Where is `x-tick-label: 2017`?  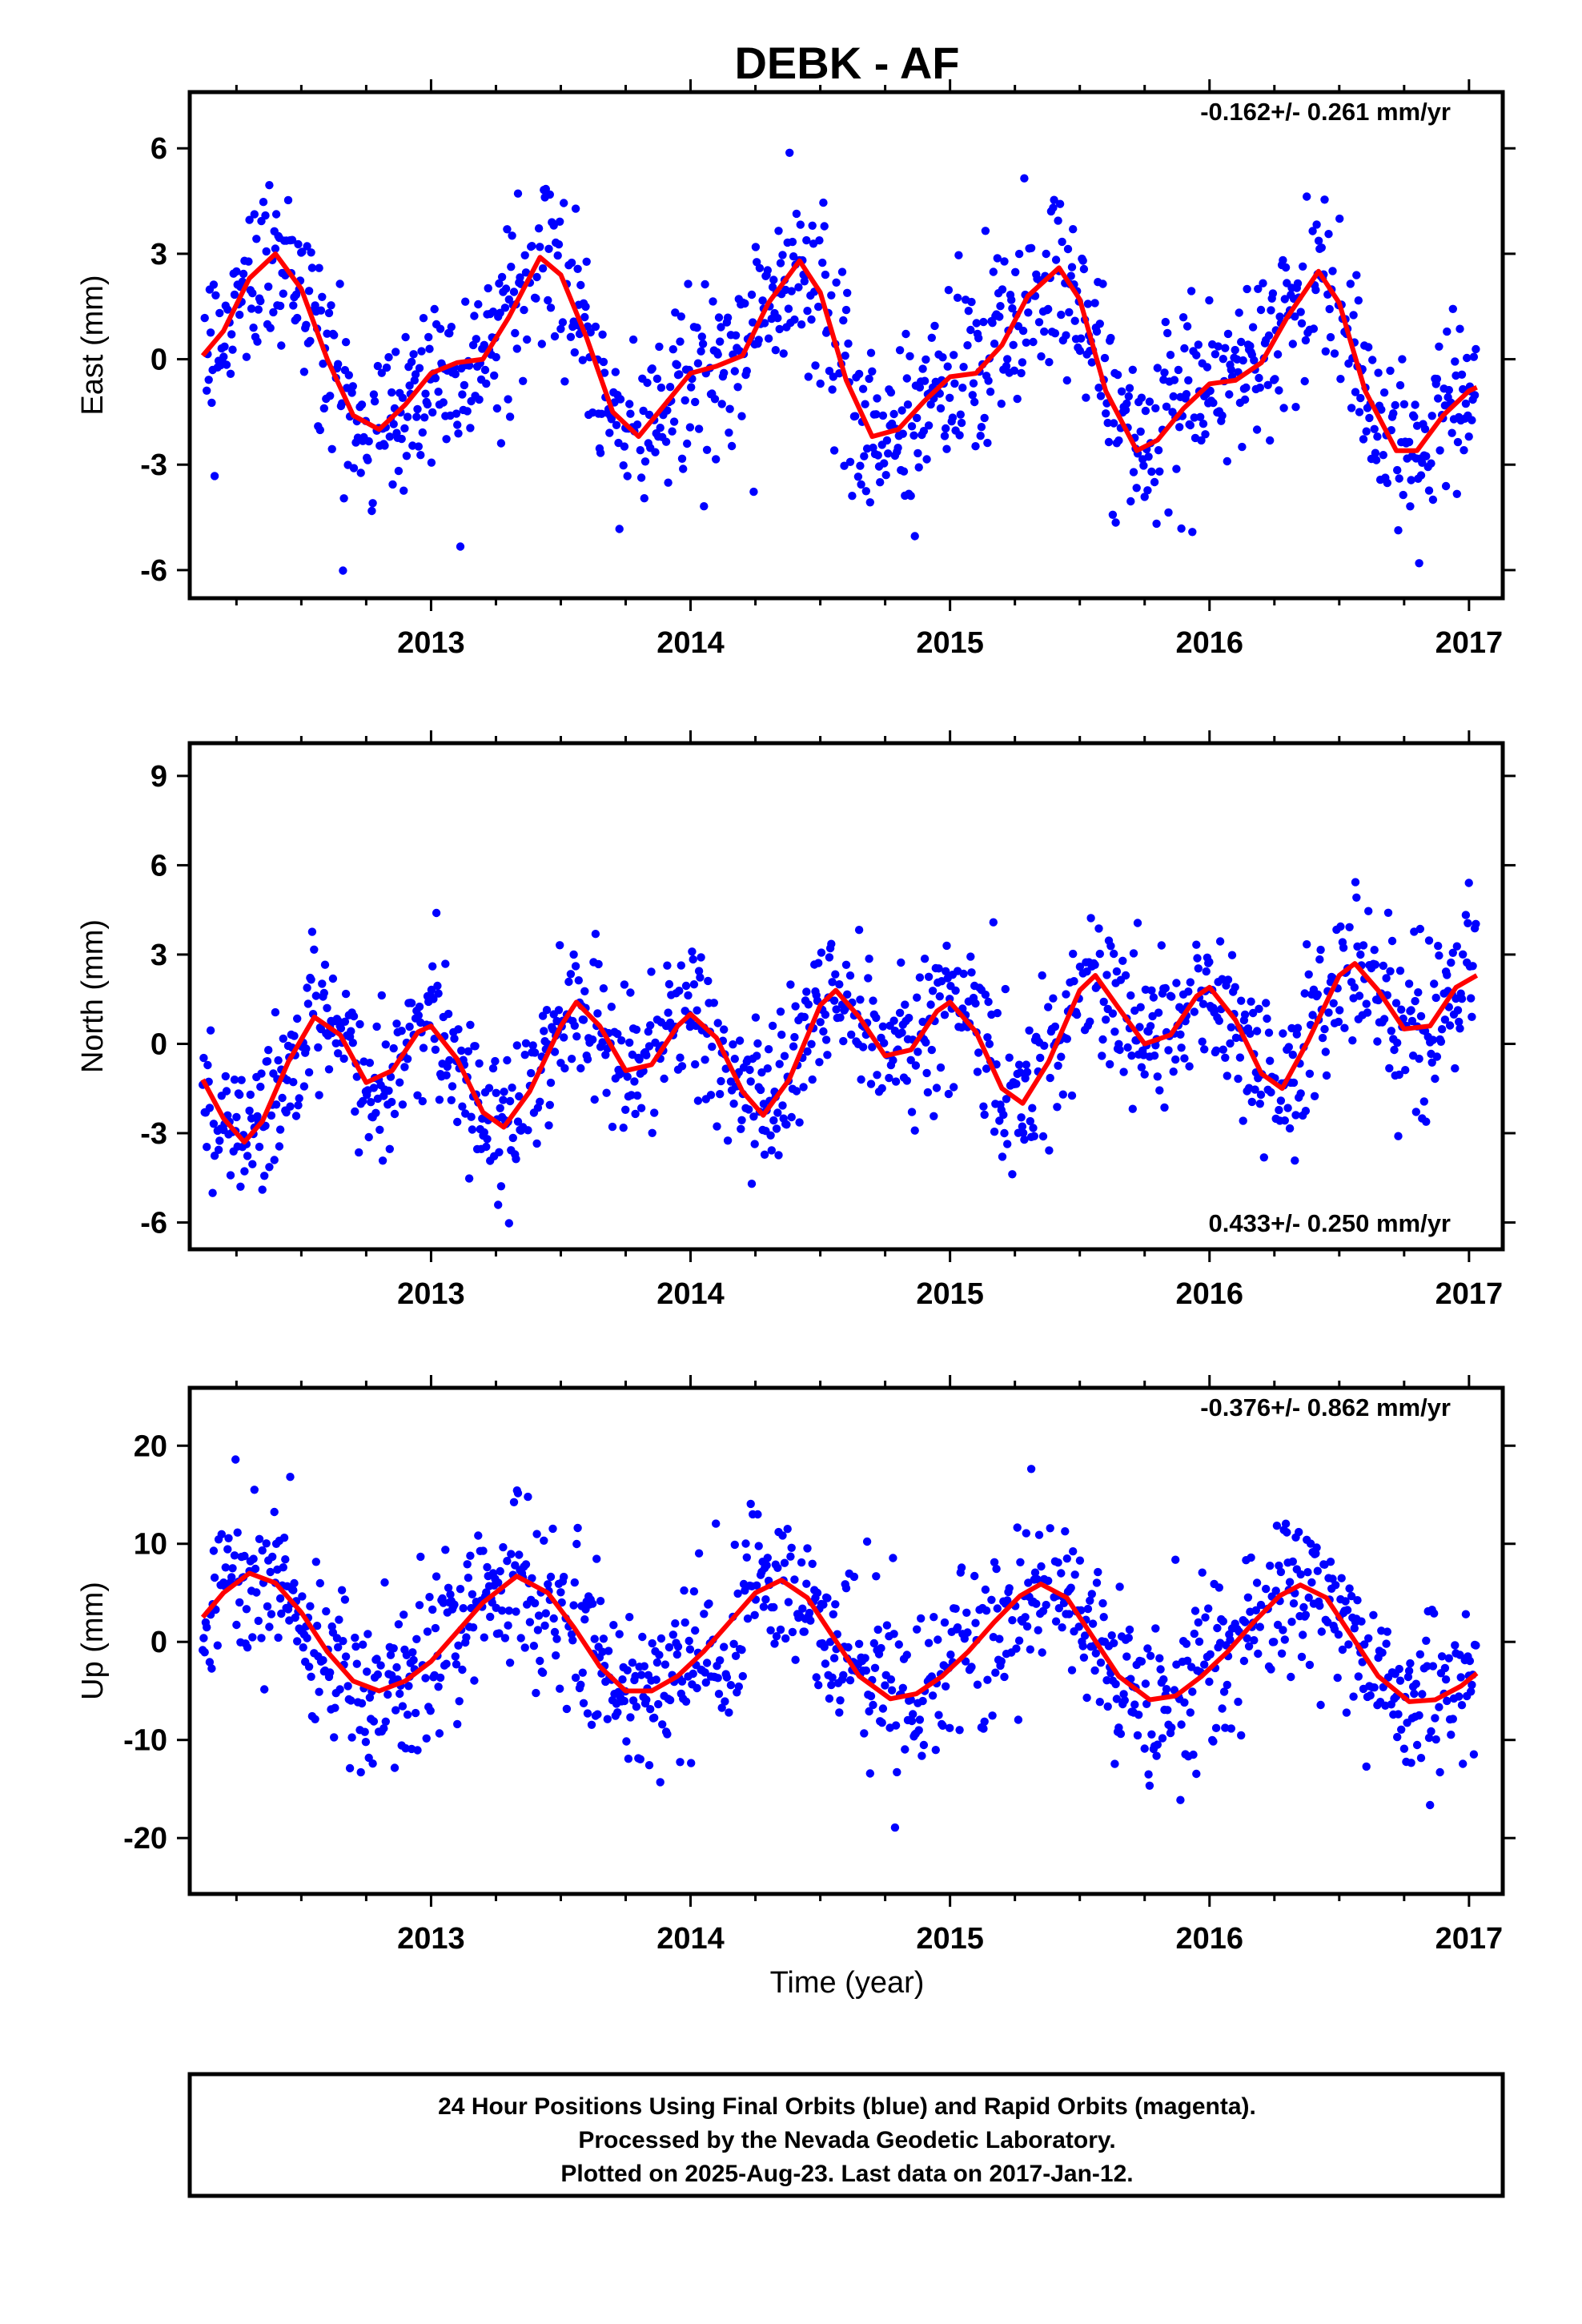 x-tick-label: 2017 is located at coordinates (1469, 643).